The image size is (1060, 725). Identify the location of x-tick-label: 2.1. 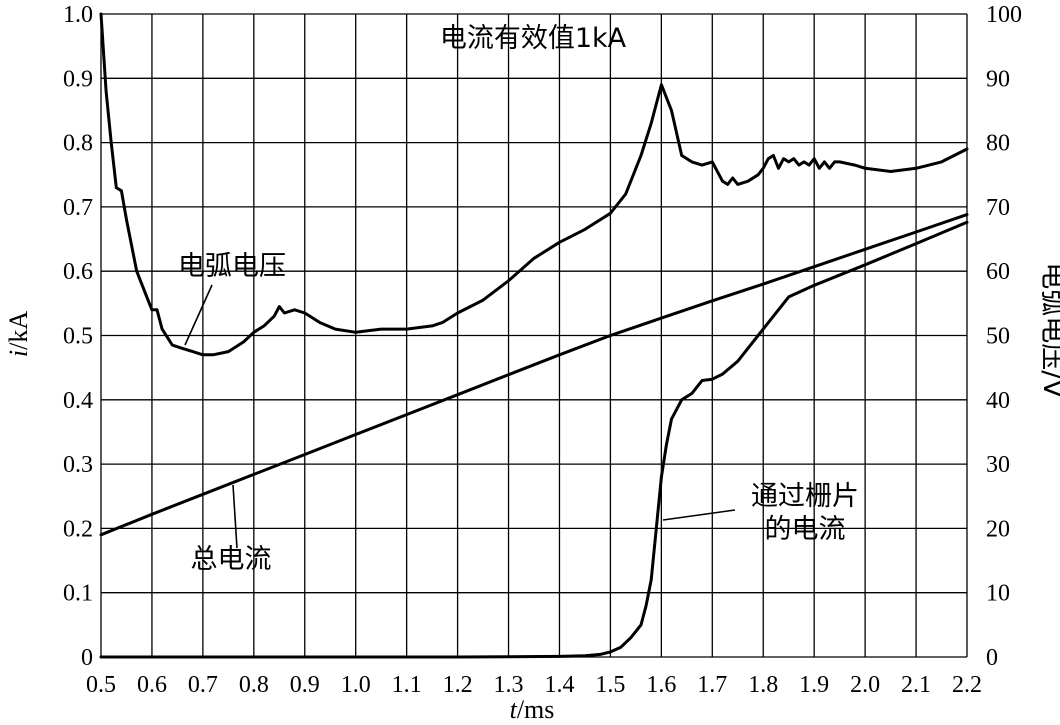
(916, 685).